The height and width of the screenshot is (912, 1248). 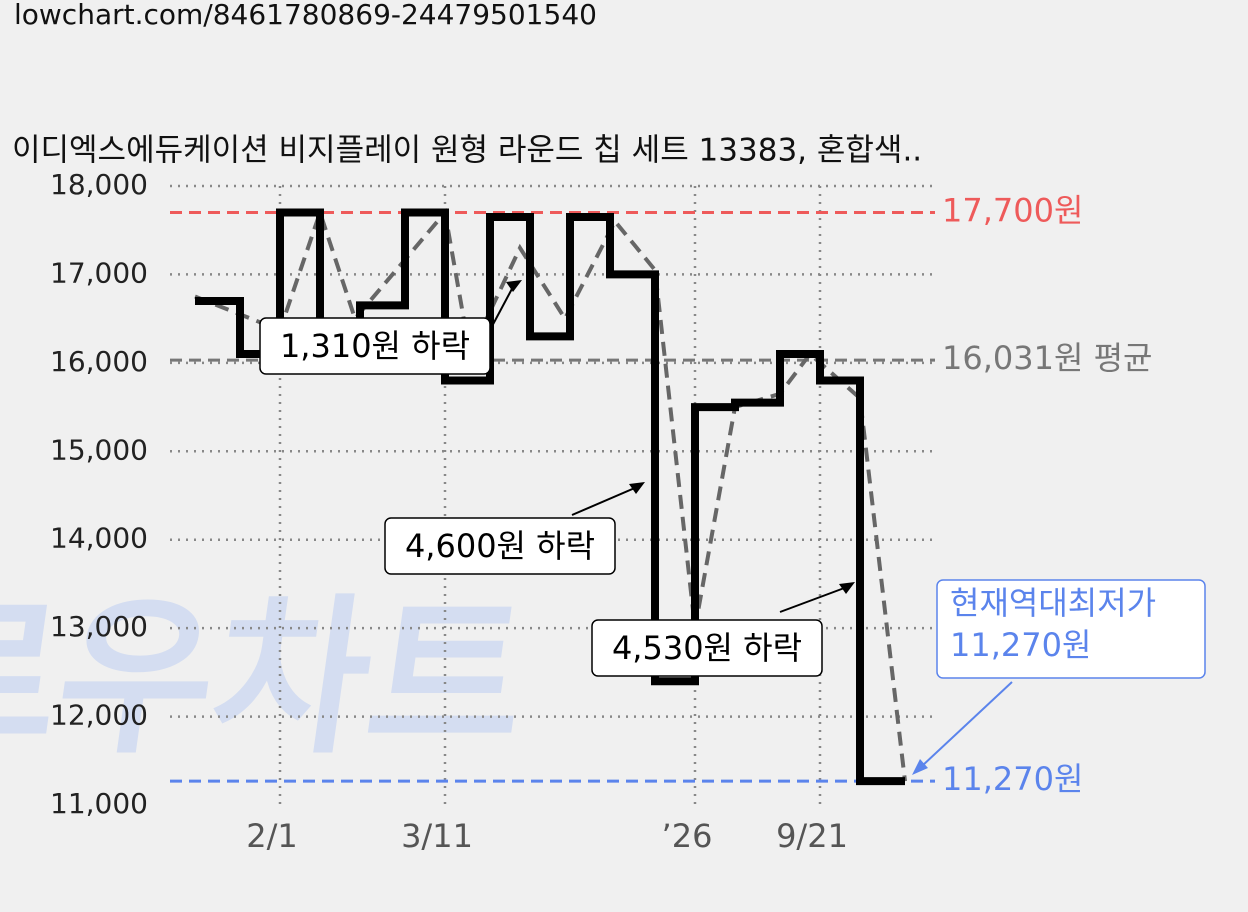 I want to click on x-tick-label: ’26, so click(x=687, y=836).